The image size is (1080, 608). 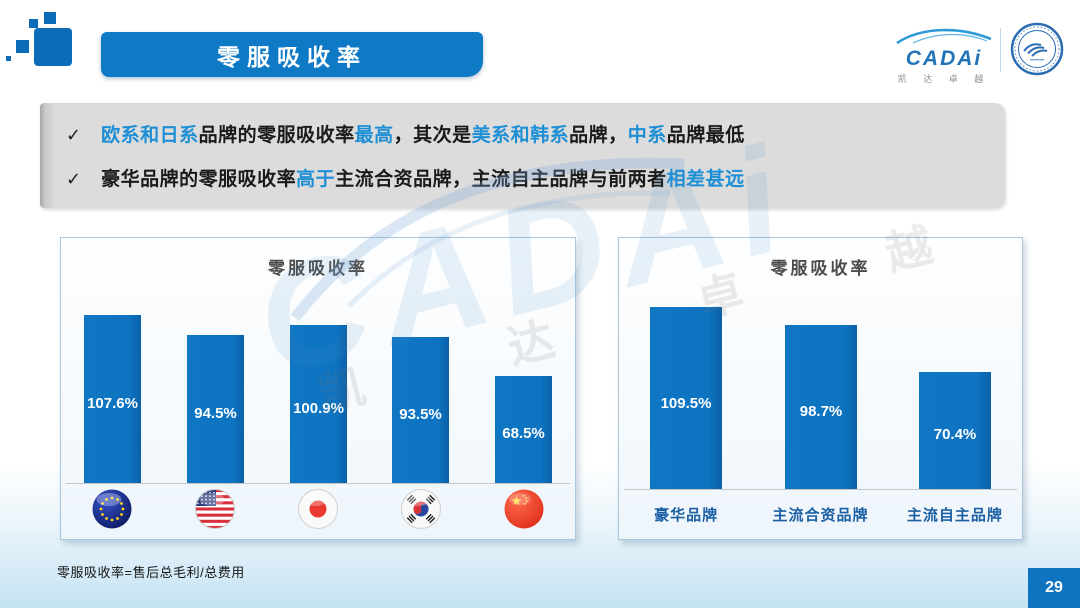 I want to click on car-silhouette-icon, so click(x=944, y=36).